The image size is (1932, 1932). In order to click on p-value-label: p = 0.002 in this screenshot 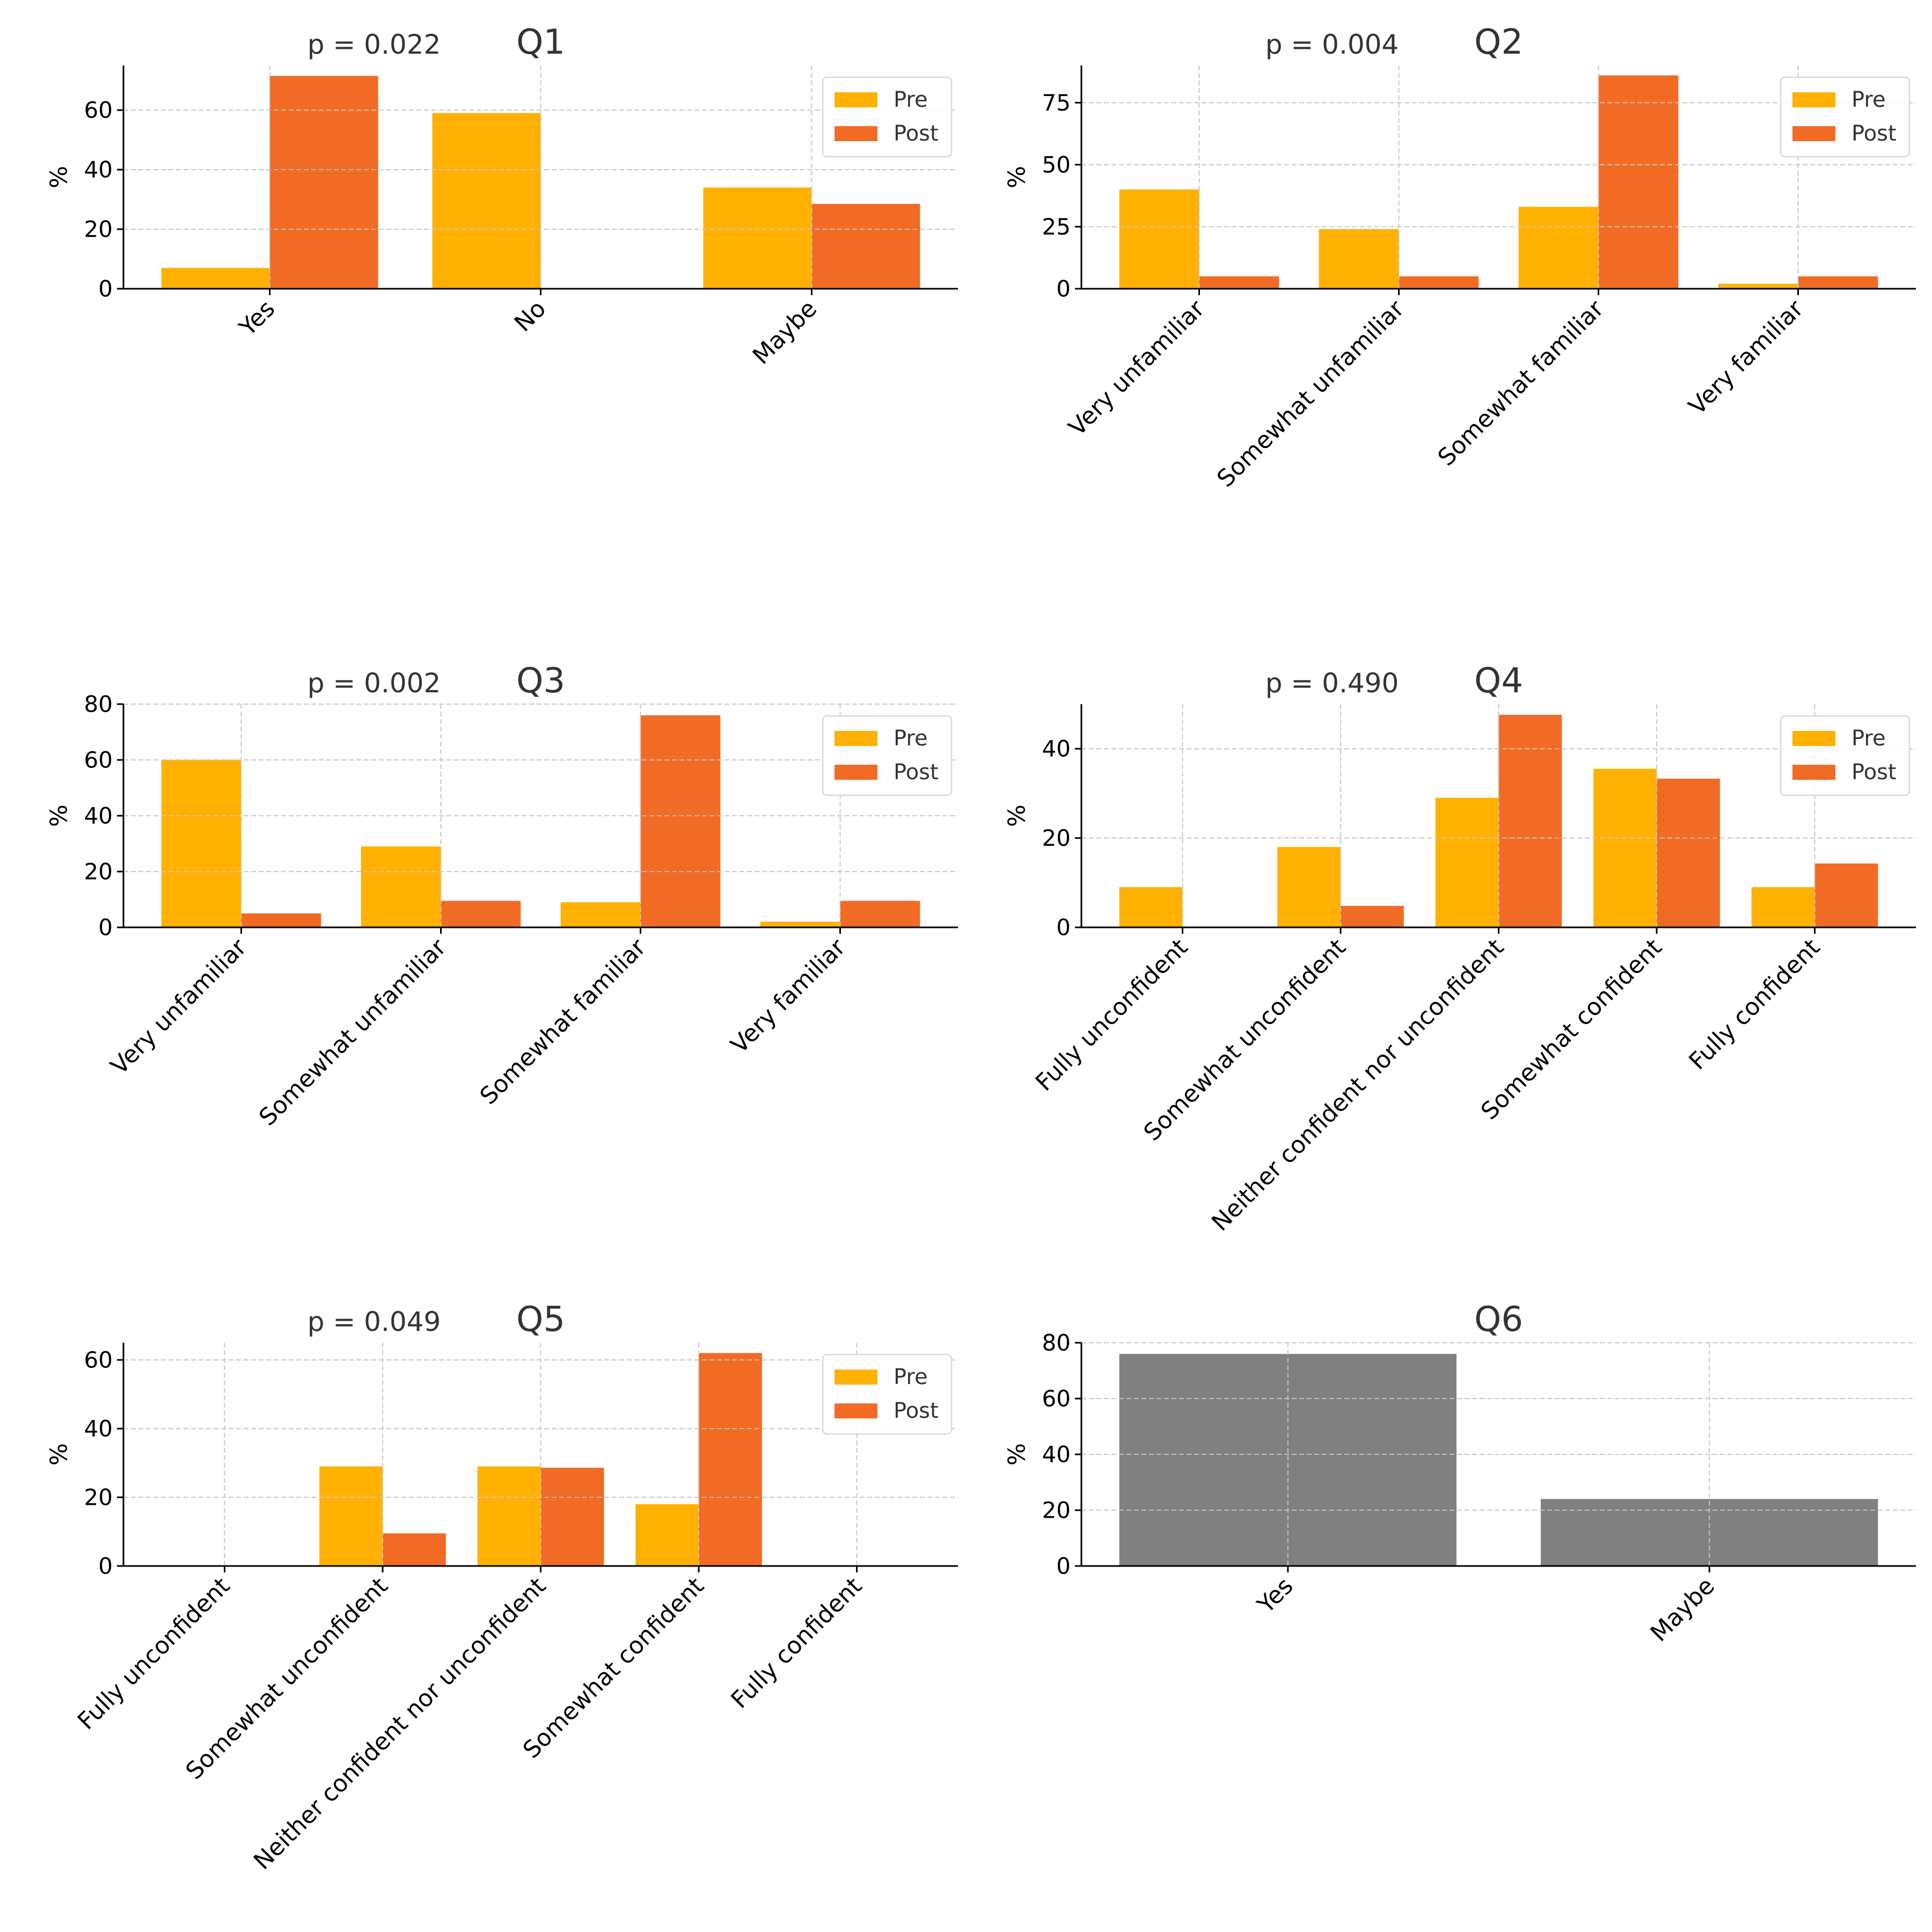, I will do `click(374, 683)`.